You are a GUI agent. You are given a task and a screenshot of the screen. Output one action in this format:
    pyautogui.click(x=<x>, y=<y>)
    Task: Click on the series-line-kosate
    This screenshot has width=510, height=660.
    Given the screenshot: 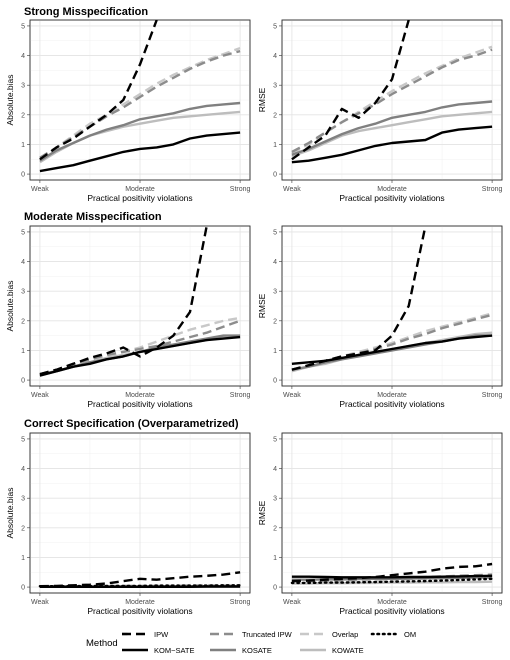 What is the action you would take?
    pyautogui.click(x=140, y=131)
    